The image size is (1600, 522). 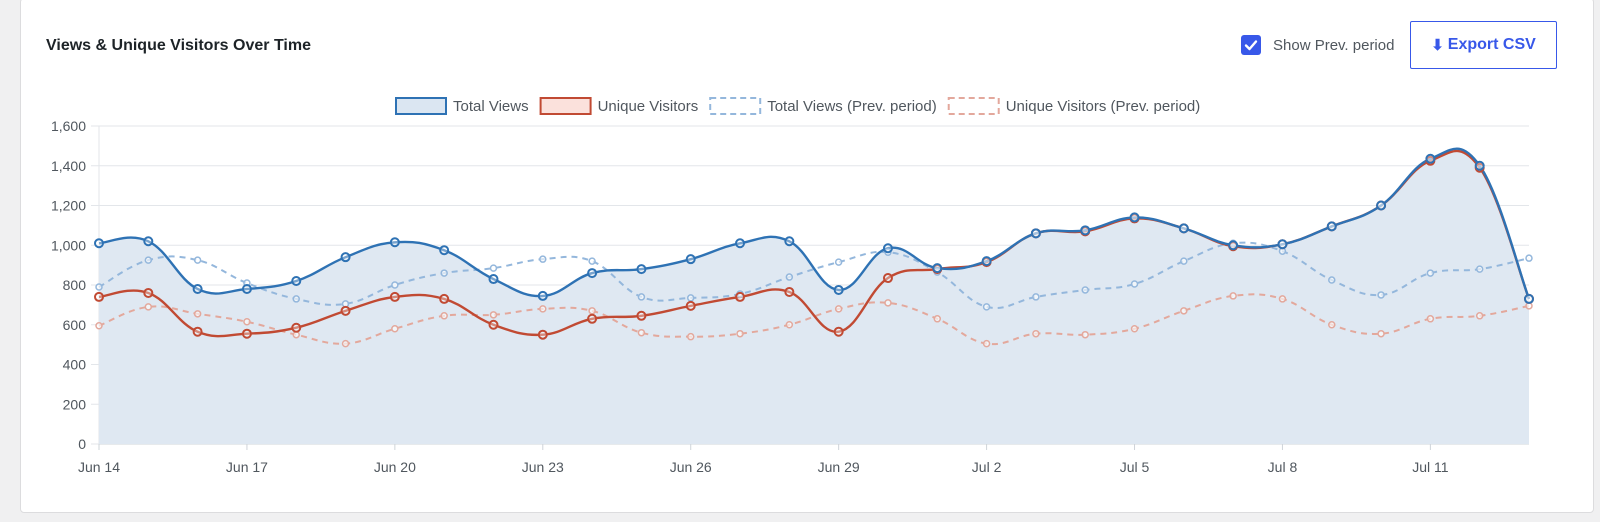 I want to click on legend-item-unique-visitors-prev-period: Unique Visitors (Prev. period), so click(x=1074, y=106).